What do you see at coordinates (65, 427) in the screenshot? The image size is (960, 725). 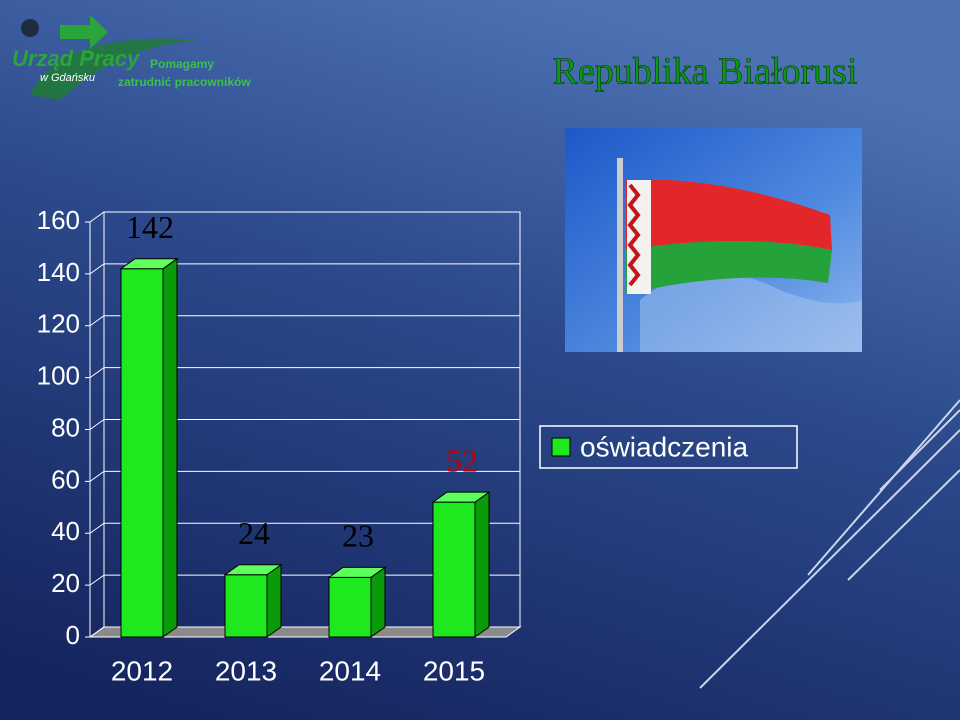 I see `y-tick-label: 80` at bounding box center [65, 427].